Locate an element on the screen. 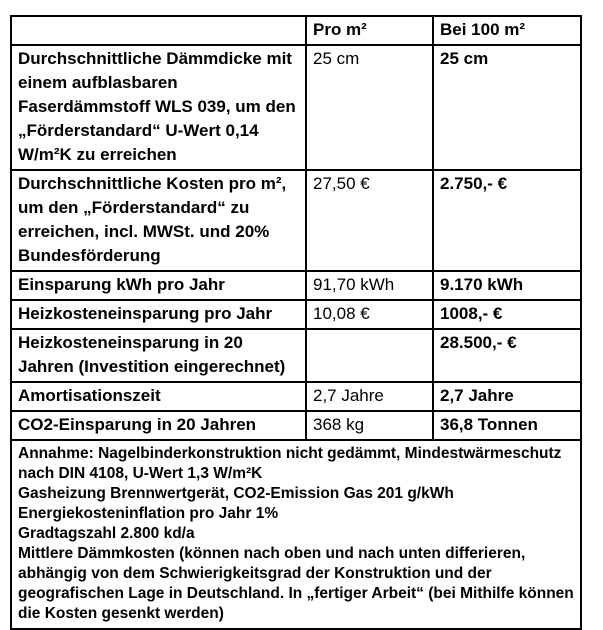 Image resolution: width=603 pixels, height=630 pixels. bei-100-m2-value: 25 cm is located at coordinates (507, 107).